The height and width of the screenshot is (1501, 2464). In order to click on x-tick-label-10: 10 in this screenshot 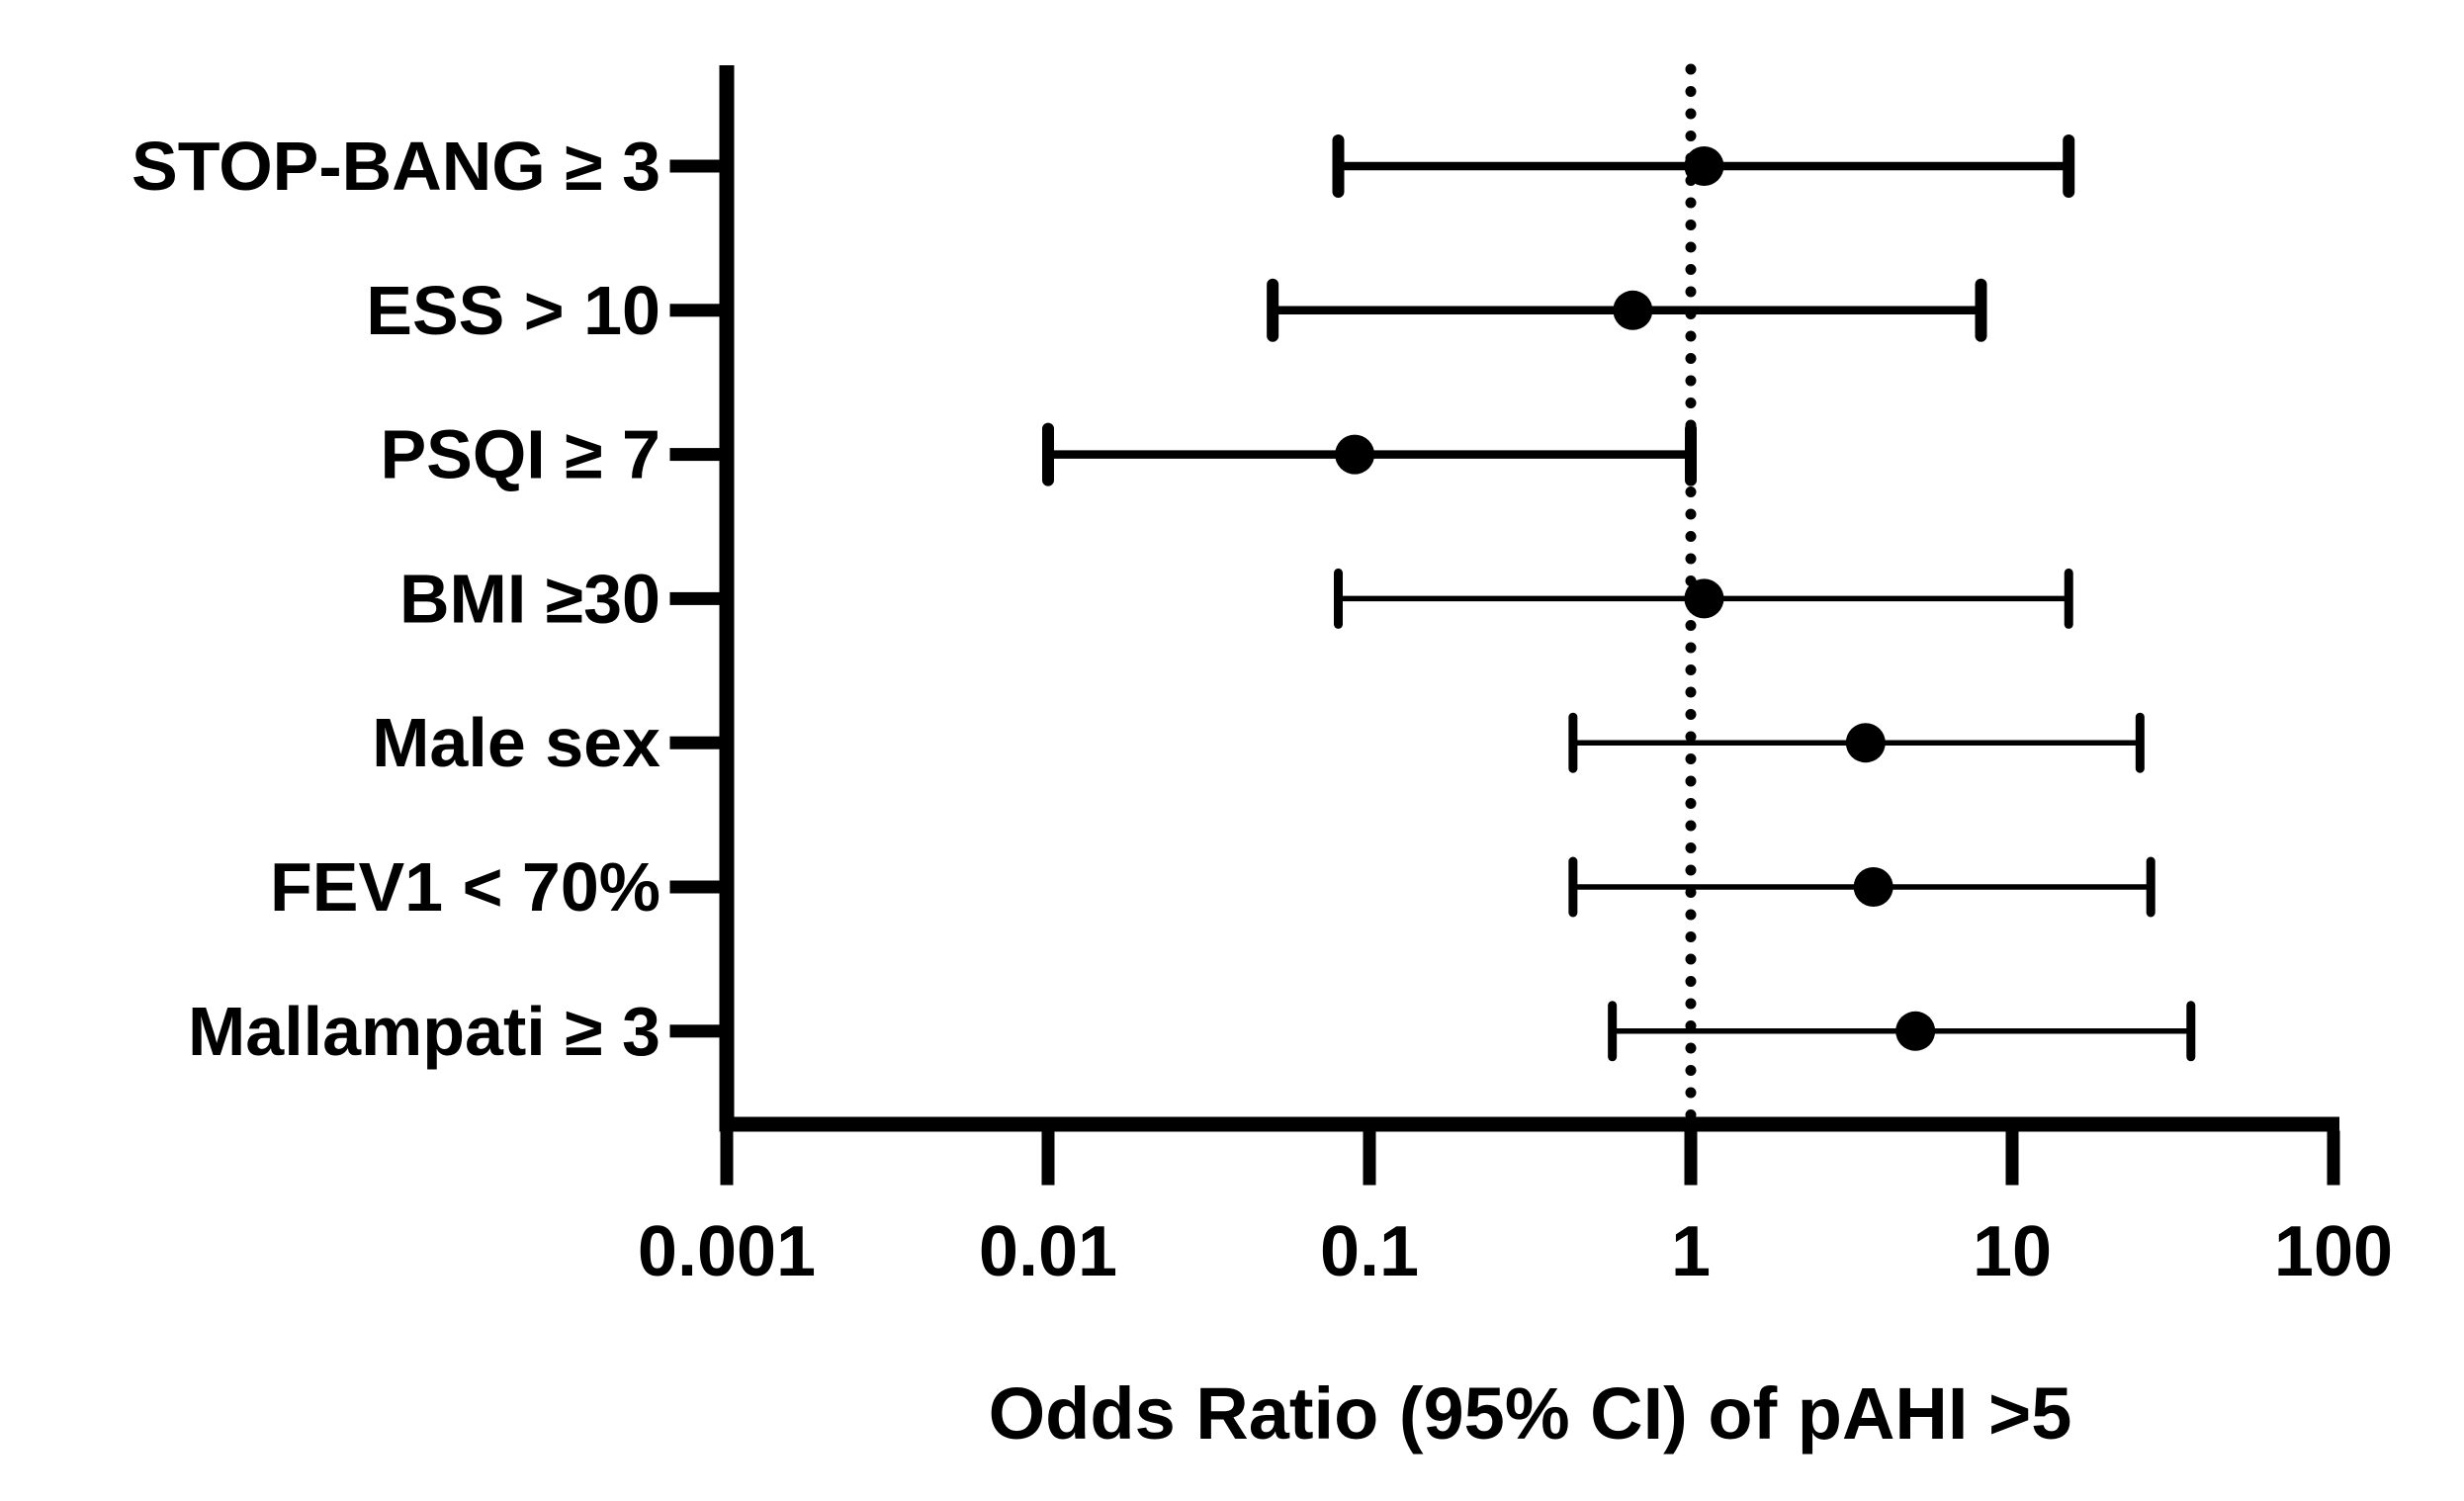, I will do `click(2013, 1251)`.